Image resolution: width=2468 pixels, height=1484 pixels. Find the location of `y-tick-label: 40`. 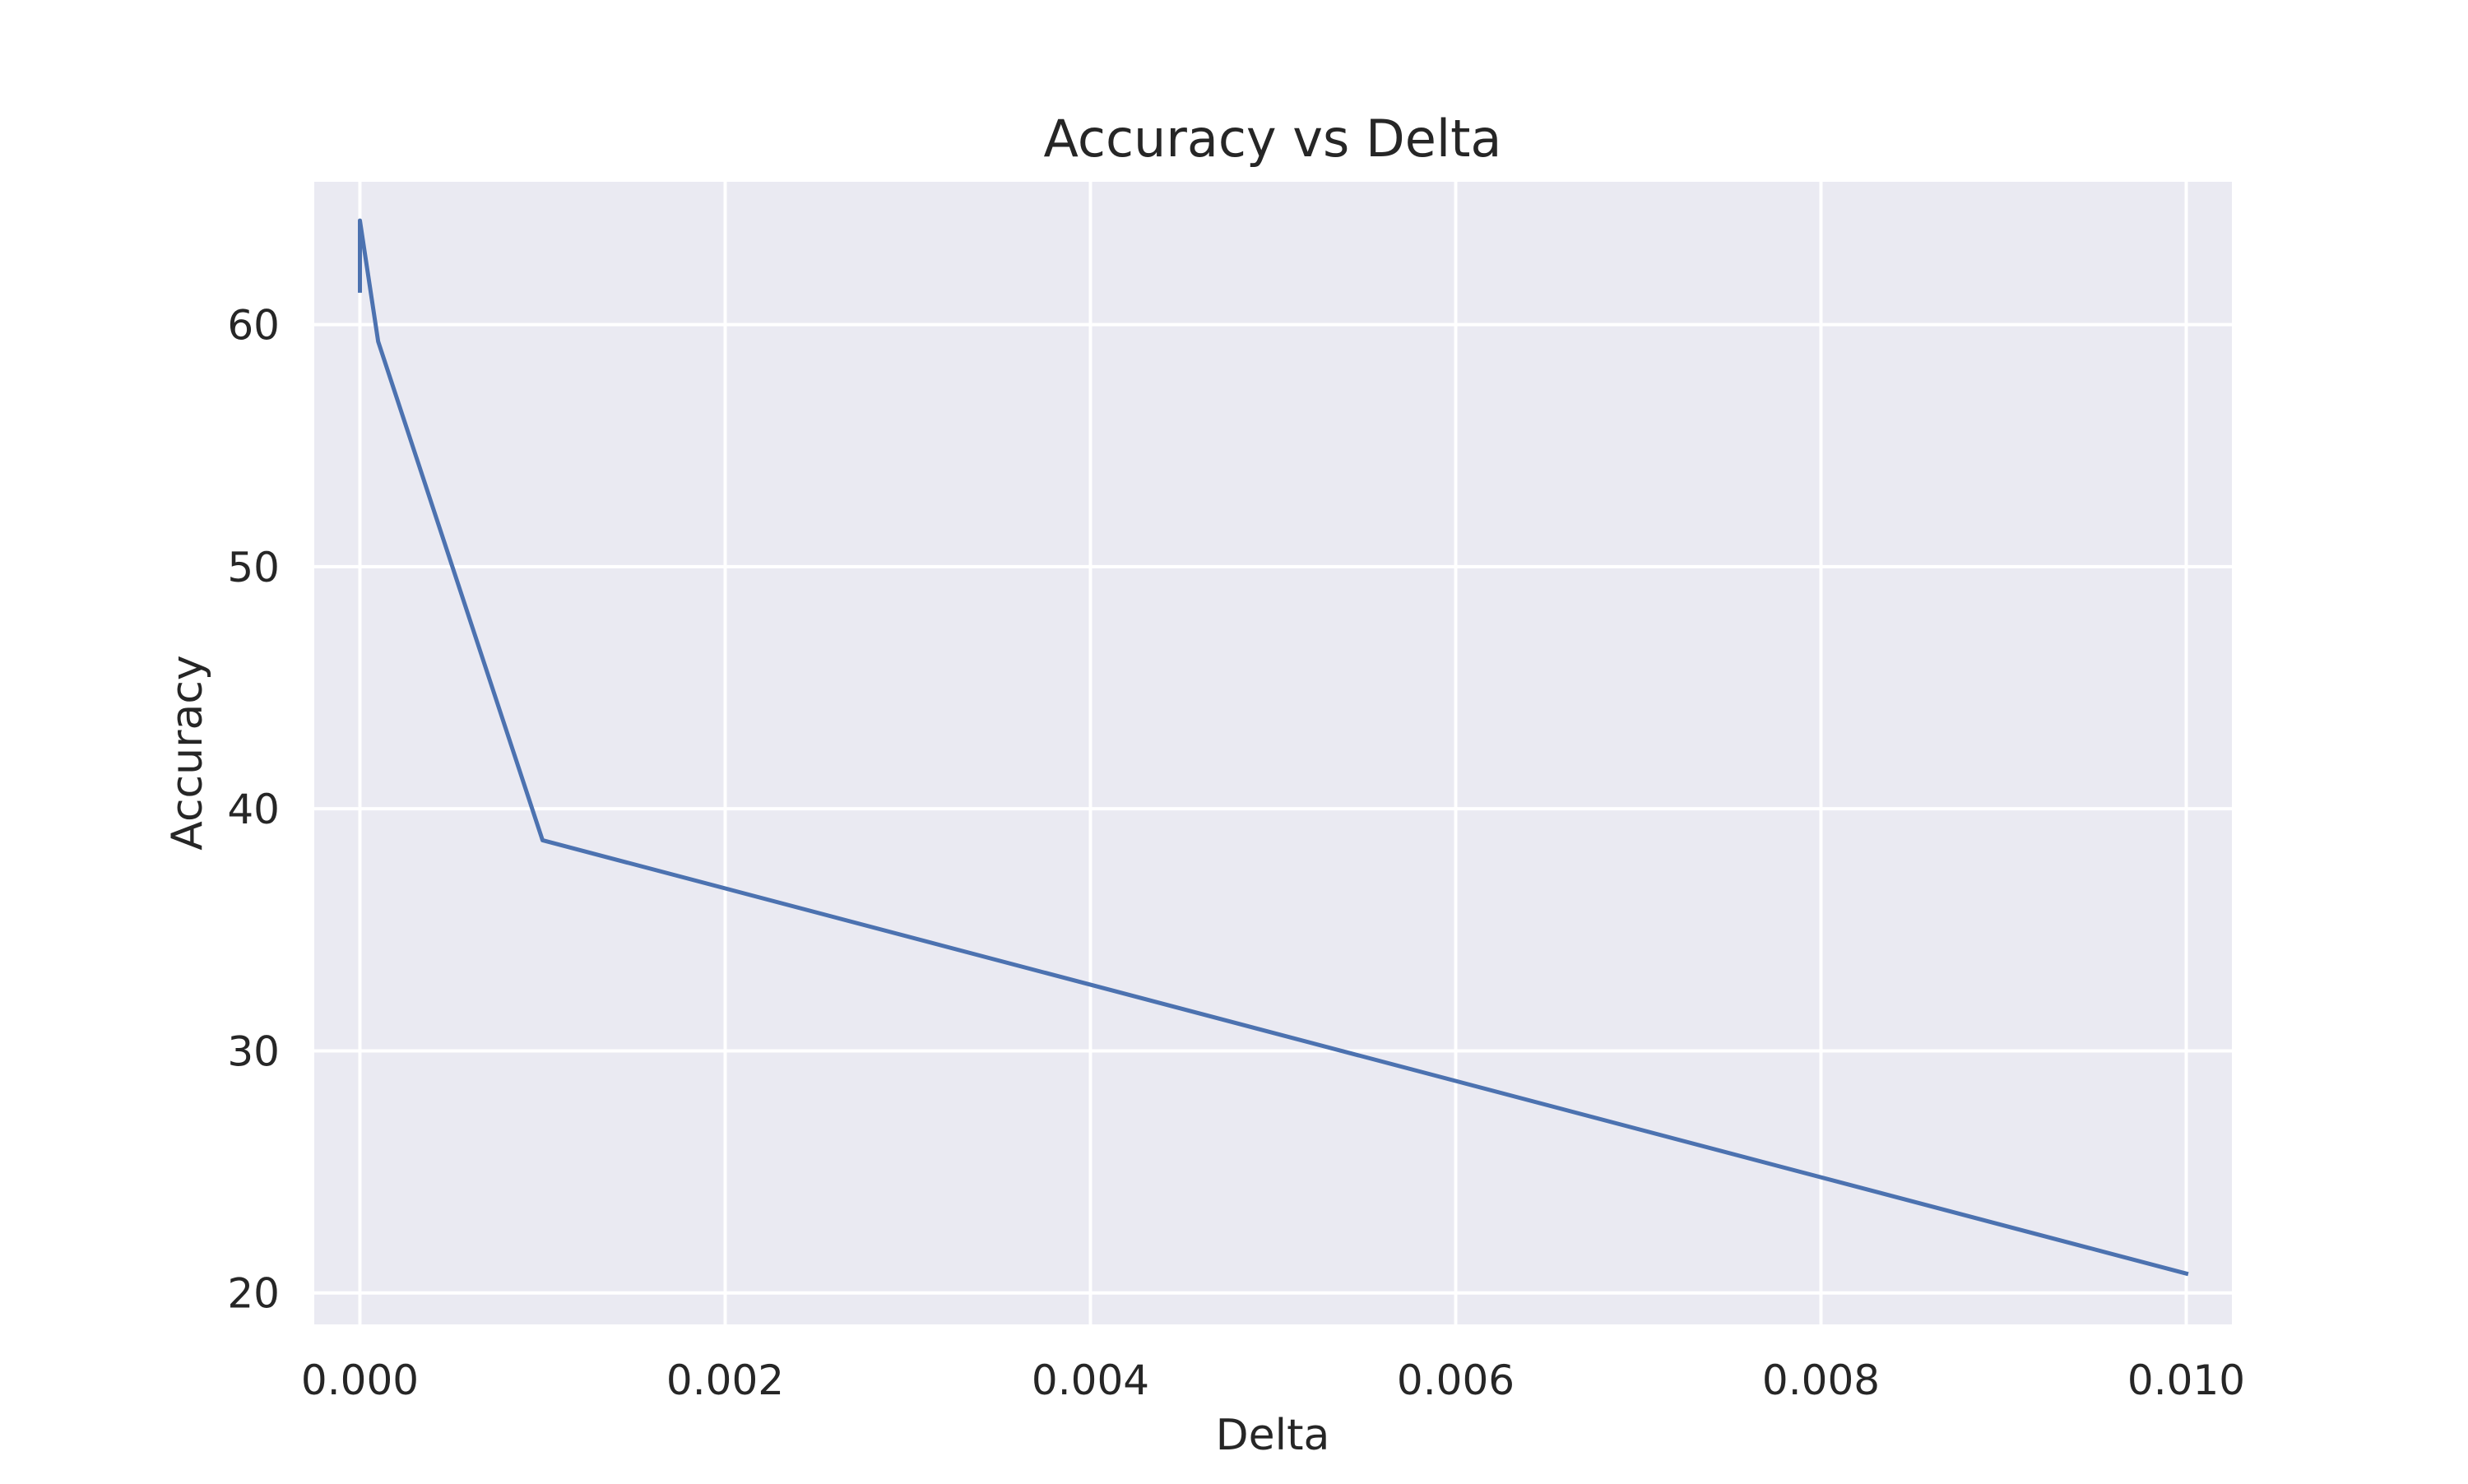

y-tick-label: 40 is located at coordinates (253, 809).